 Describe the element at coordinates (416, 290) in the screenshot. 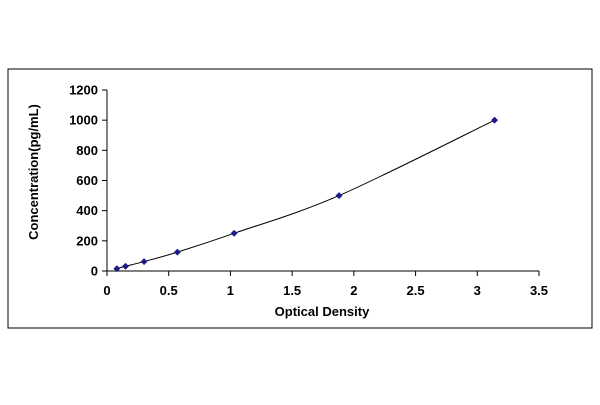

I see `x-tick-label: 2.5` at that location.